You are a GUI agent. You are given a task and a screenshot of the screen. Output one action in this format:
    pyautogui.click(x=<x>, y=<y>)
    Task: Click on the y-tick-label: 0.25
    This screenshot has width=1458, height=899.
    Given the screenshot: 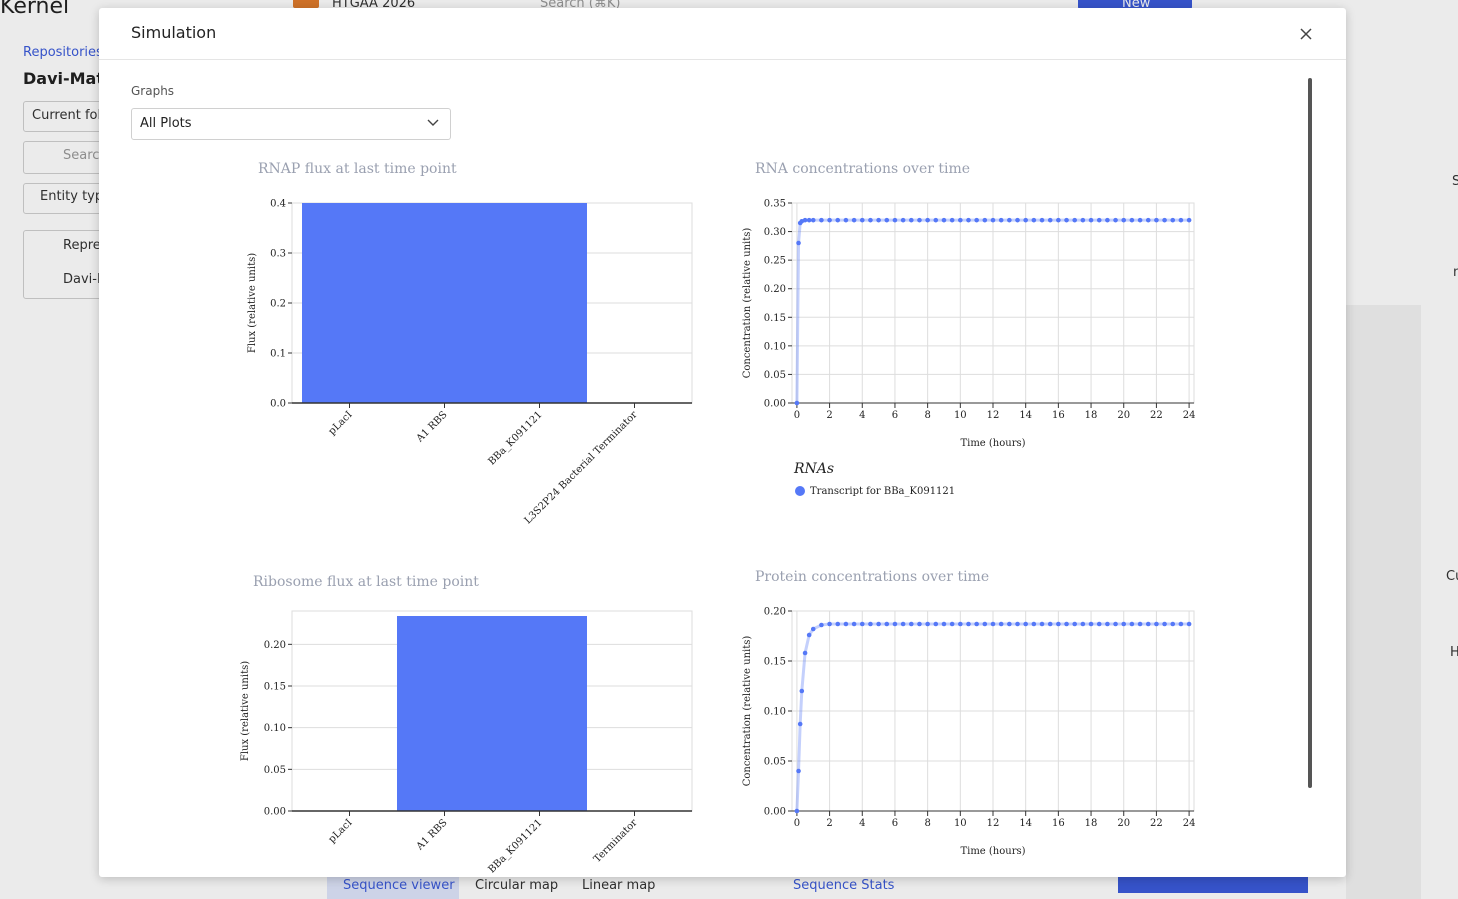 What is the action you would take?
    pyautogui.click(x=775, y=261)
    